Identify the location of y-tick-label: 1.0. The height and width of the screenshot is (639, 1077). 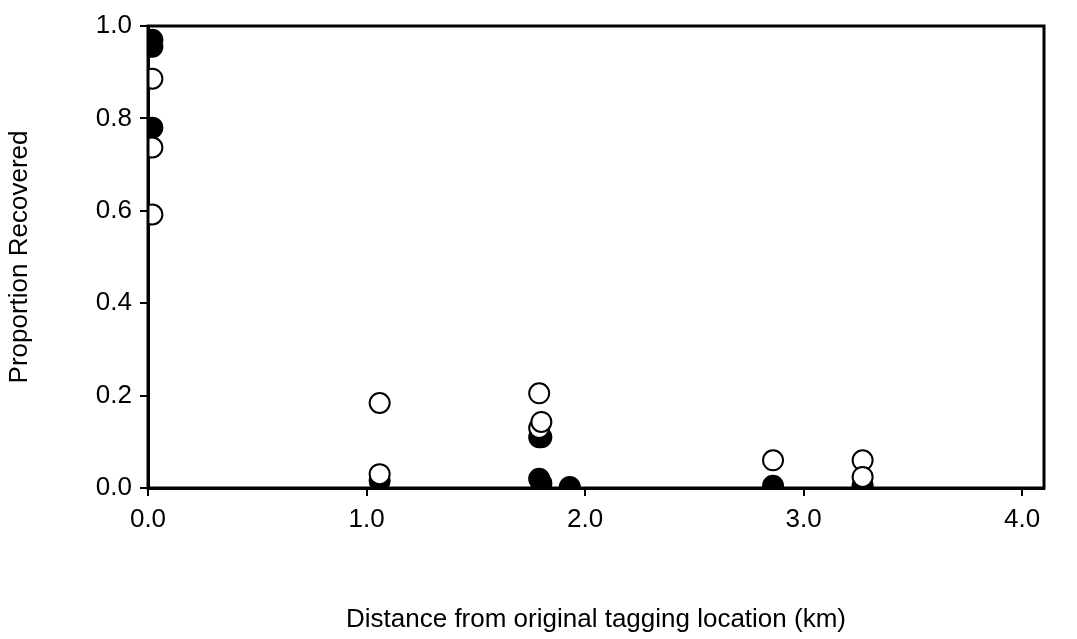
(113, 24).